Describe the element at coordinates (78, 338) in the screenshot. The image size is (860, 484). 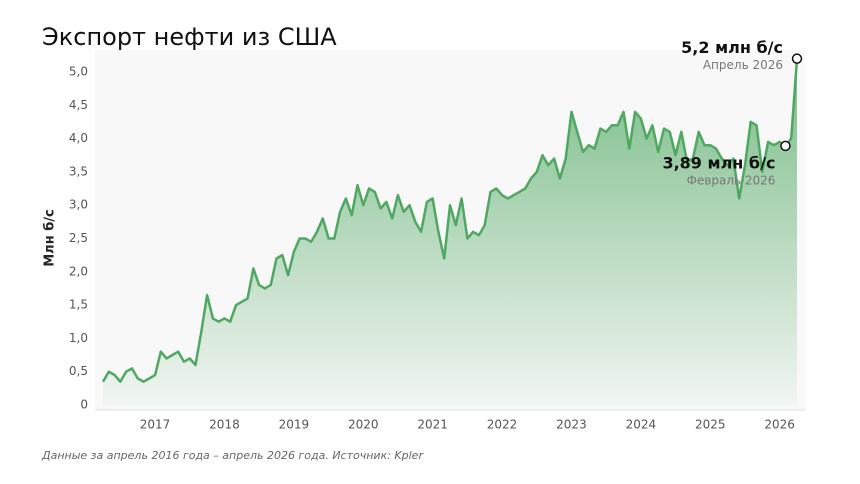
I see `y-tick-label: 1,0` at that location.